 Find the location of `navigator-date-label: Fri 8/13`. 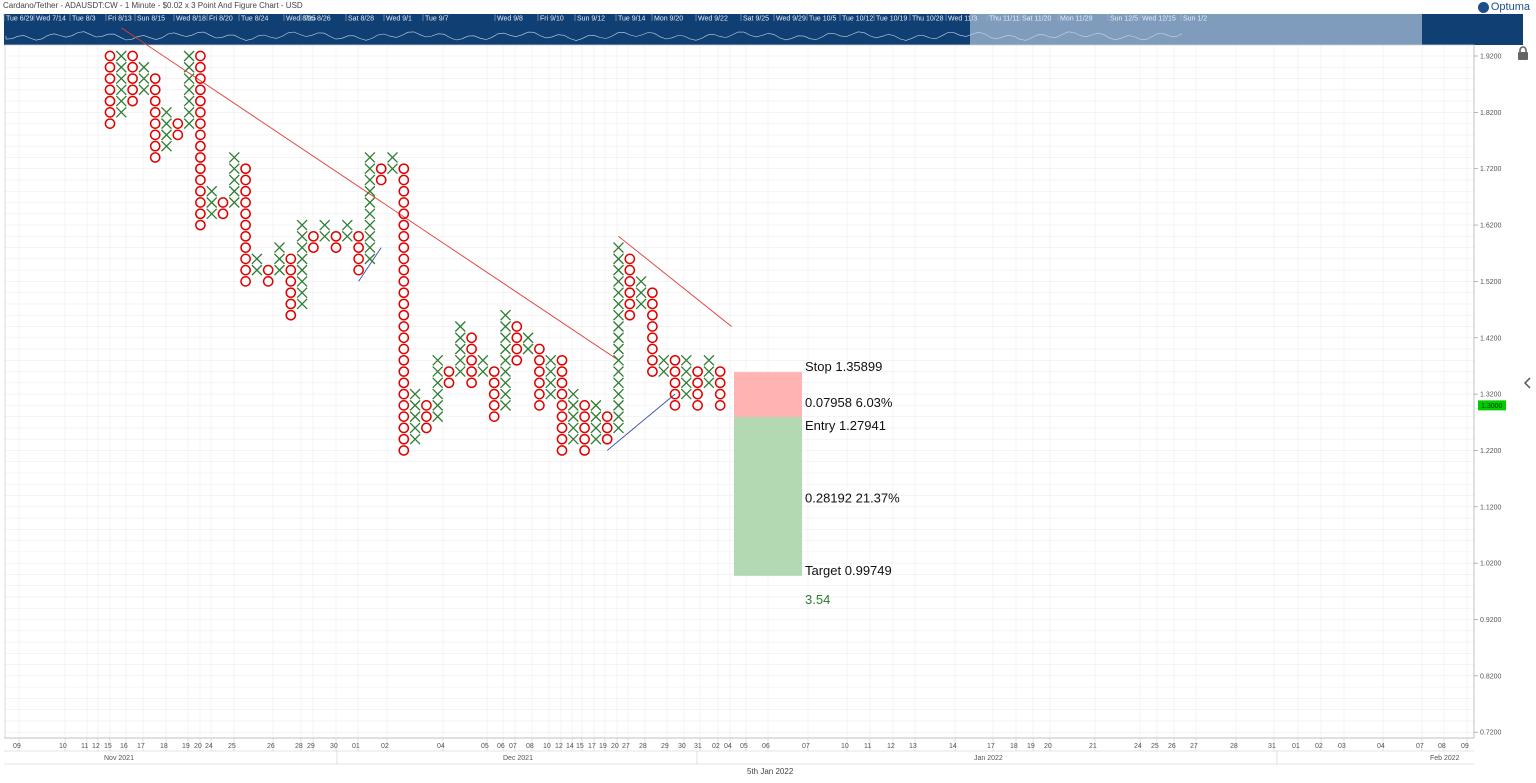

navigator-date-label: Fri 8/13 is located at coordinates (120, 19).